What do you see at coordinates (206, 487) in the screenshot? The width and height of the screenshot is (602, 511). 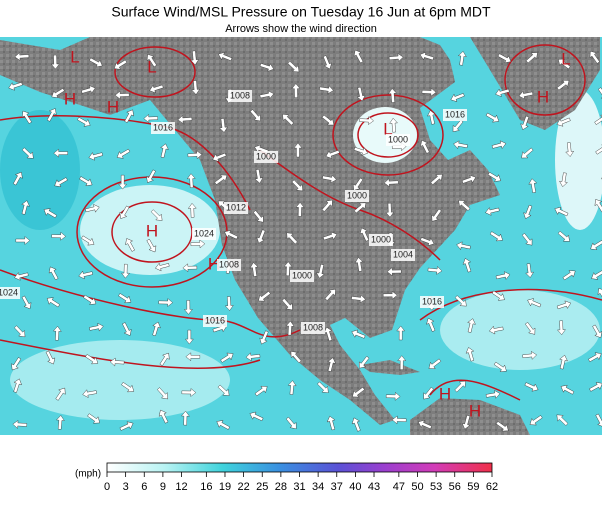 I see `tick-label: 16` at bounding box center [206, 487].